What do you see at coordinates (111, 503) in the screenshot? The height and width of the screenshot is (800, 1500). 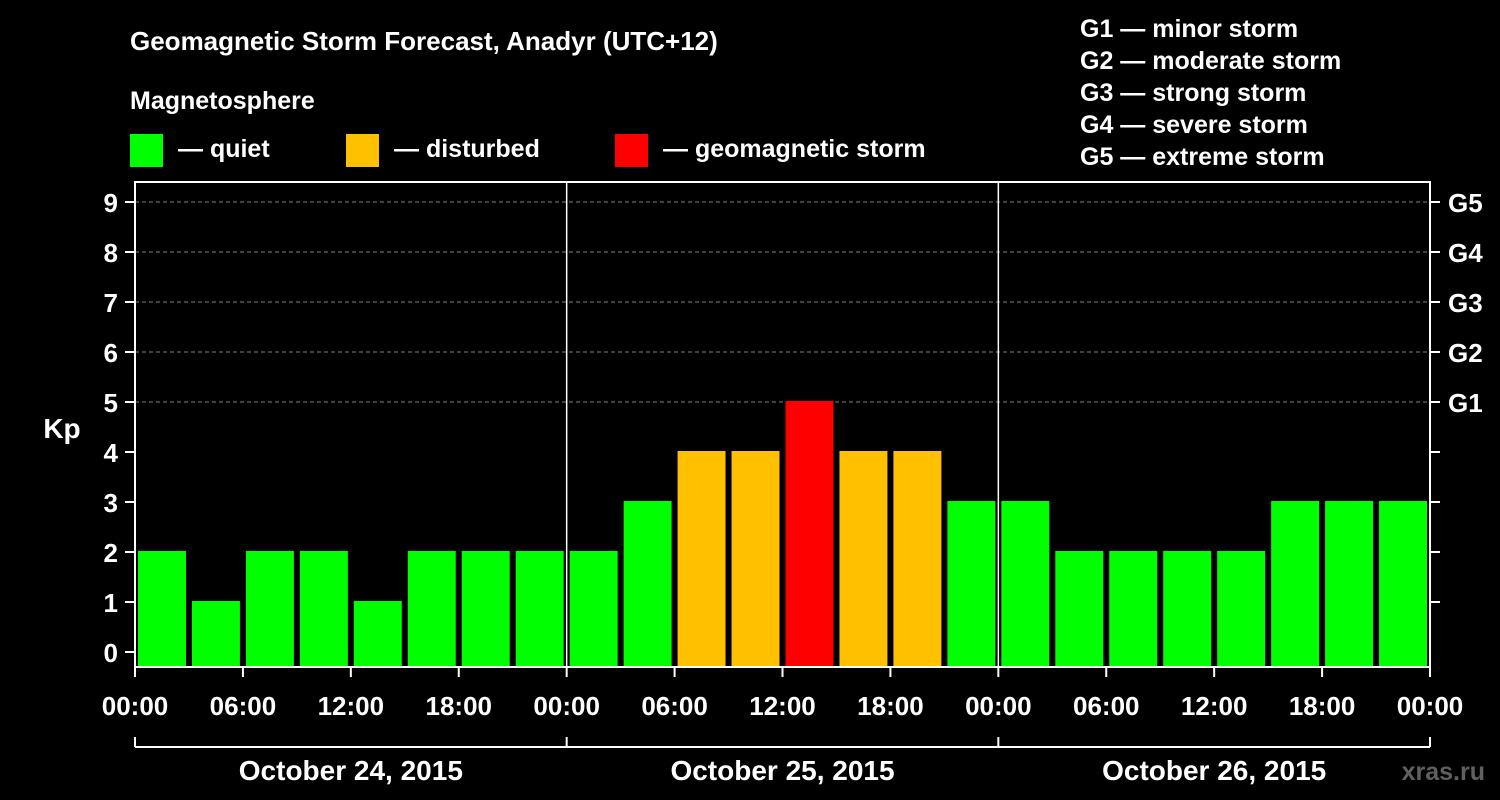 I see `y-tick-label: 3` at bounding box center [111, 503].